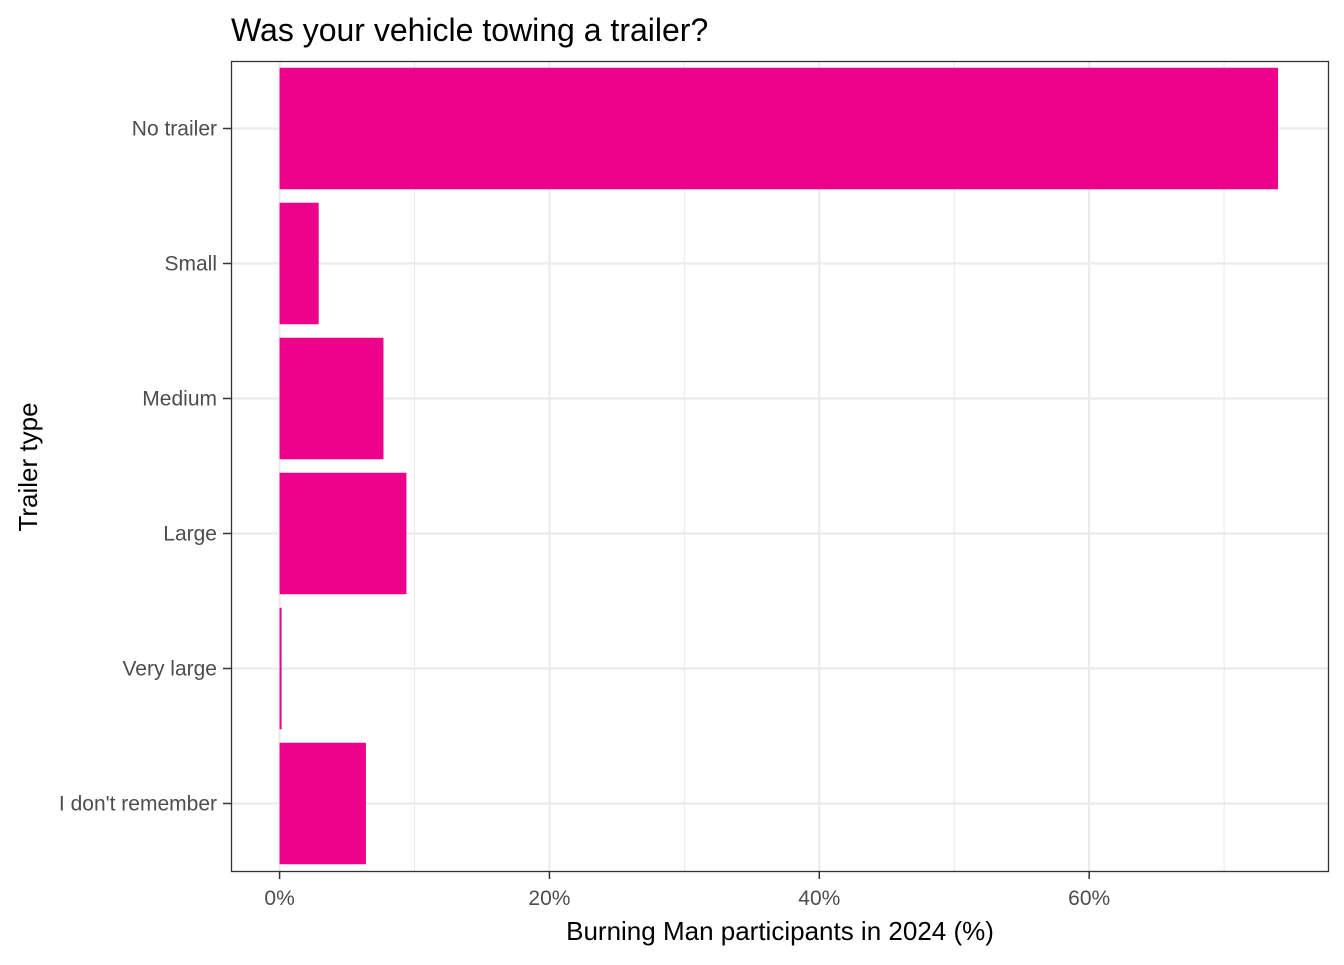 This screenshot has height=965, width=1344. What do you see at coordinates (174, 129) in the screenshot?
I see `y-tick-label: No trailer` at bounding box center [174, 129].